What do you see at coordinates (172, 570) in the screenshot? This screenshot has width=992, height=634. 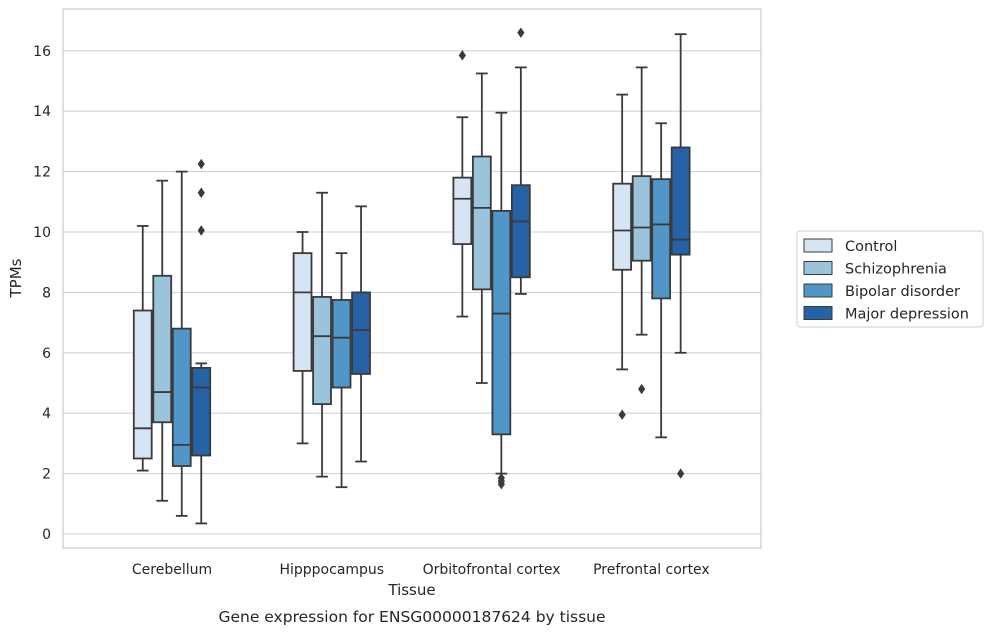 I see `x-tick-label: Cerebellum` at bounding box center [172, 570].